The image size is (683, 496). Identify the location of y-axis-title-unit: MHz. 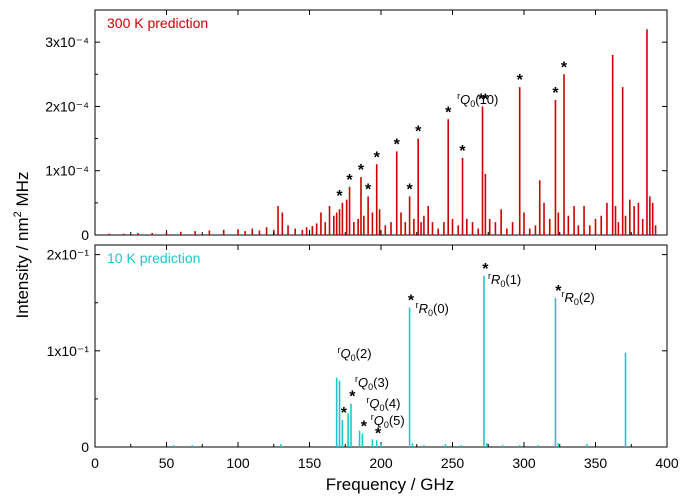
(22, 192).